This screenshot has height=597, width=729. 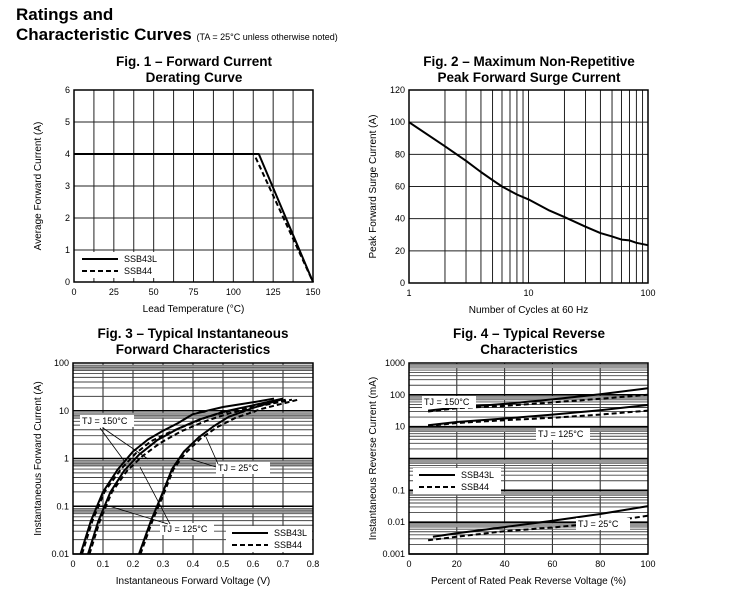 I want to click on fig3-xtick-label: 0.5, so click(x=223, y=564).